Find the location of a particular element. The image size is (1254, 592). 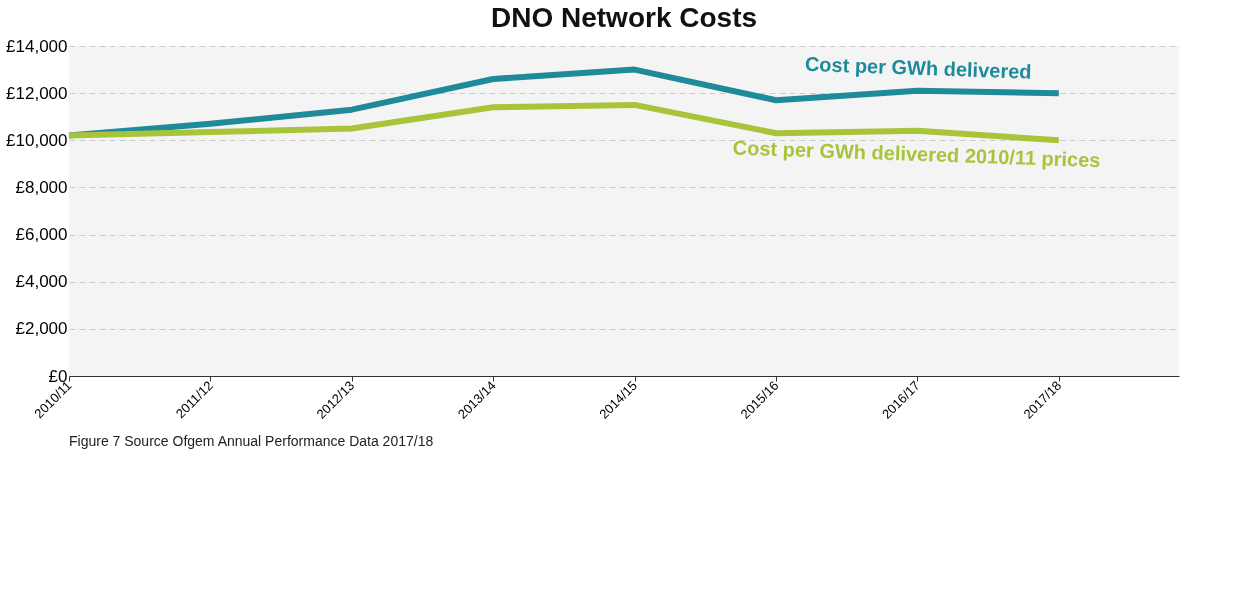

y-tick-label: £10,000 is located at coordinates (37, 140).